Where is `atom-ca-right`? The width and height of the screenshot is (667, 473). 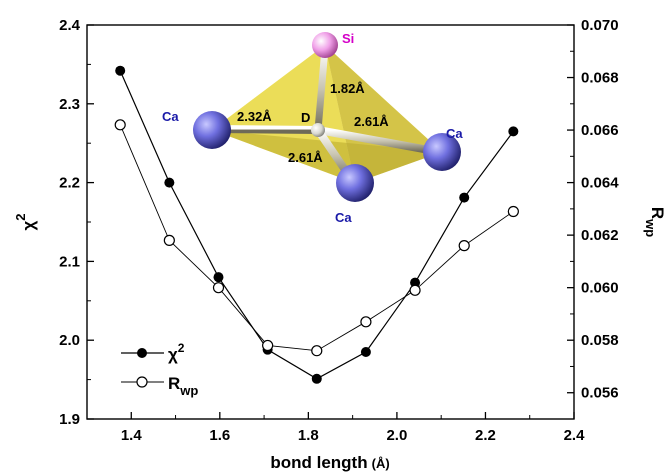 atom-ca-right is located at coordinates (442, 152).